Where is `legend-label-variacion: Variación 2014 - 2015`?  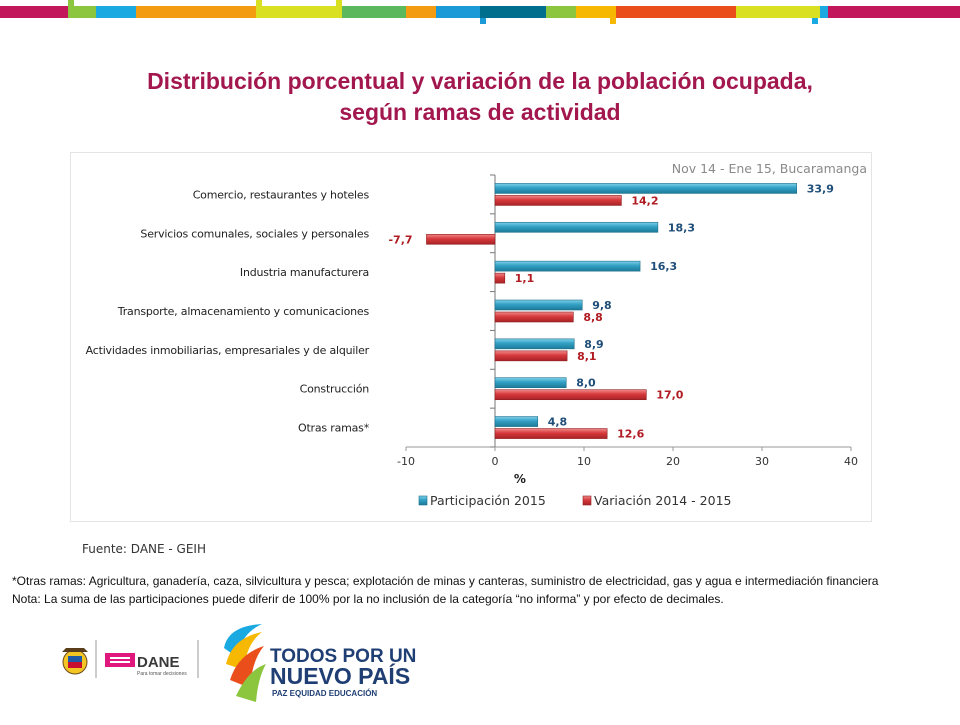 legend-label-variacion: Variación 2014 - 2015 is located at coordinates (662, 500).